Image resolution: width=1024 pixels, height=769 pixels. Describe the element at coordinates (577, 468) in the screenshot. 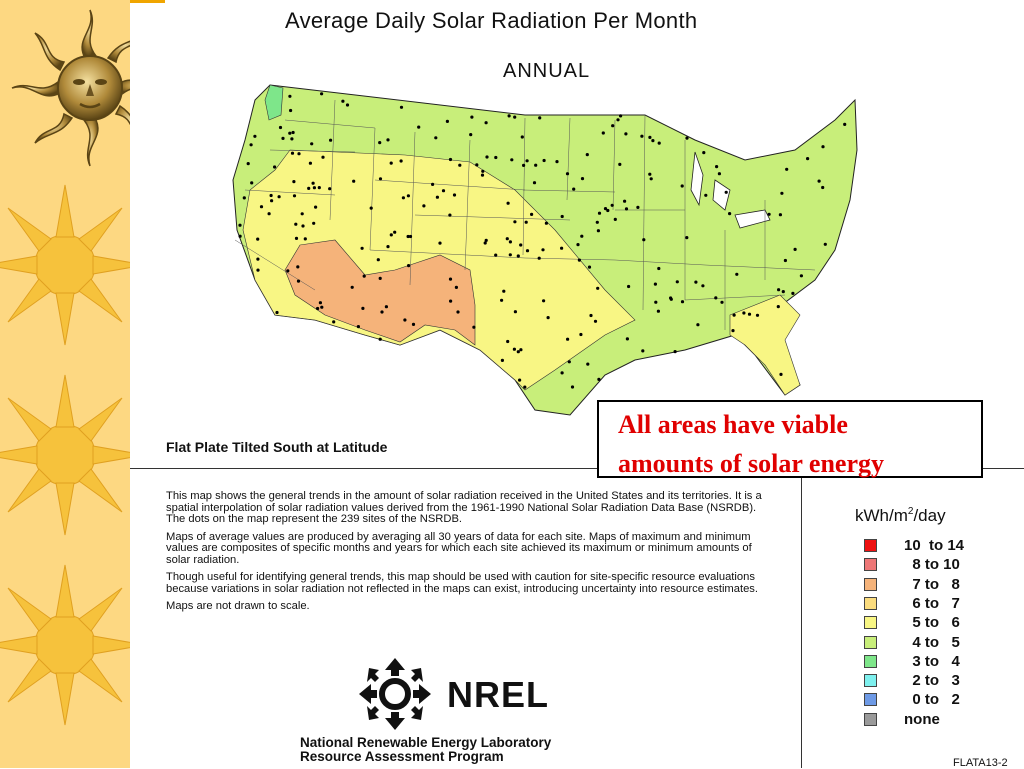

I see `divider-horizontal` at that location.